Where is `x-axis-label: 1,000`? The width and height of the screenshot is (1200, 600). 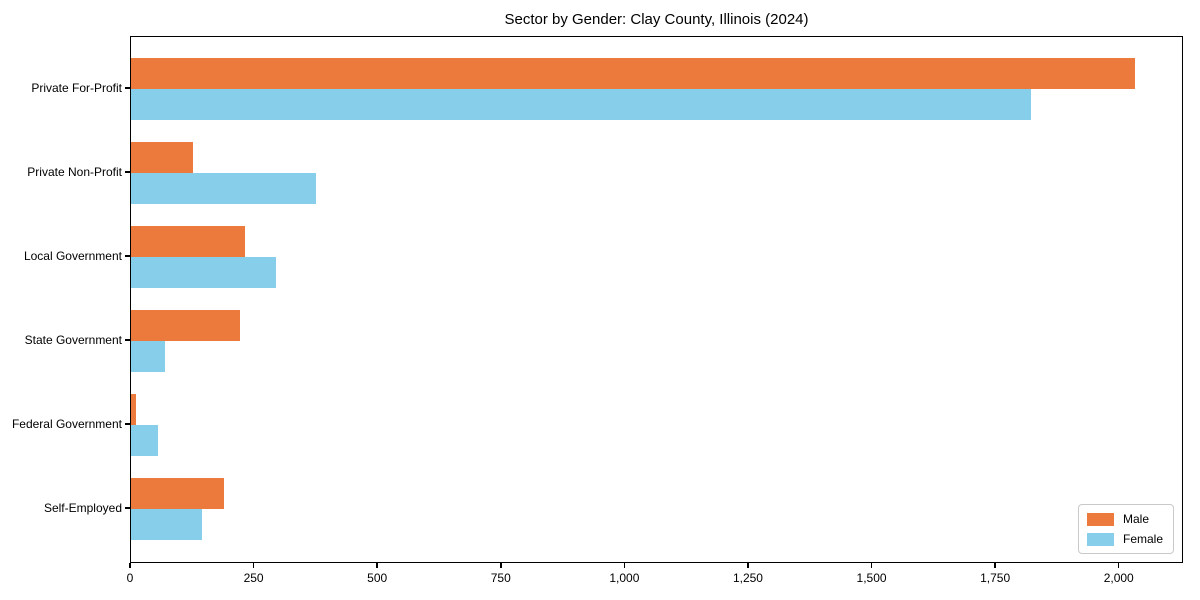
x-axis-label: 1,000 is located at coordinates (624, 578).